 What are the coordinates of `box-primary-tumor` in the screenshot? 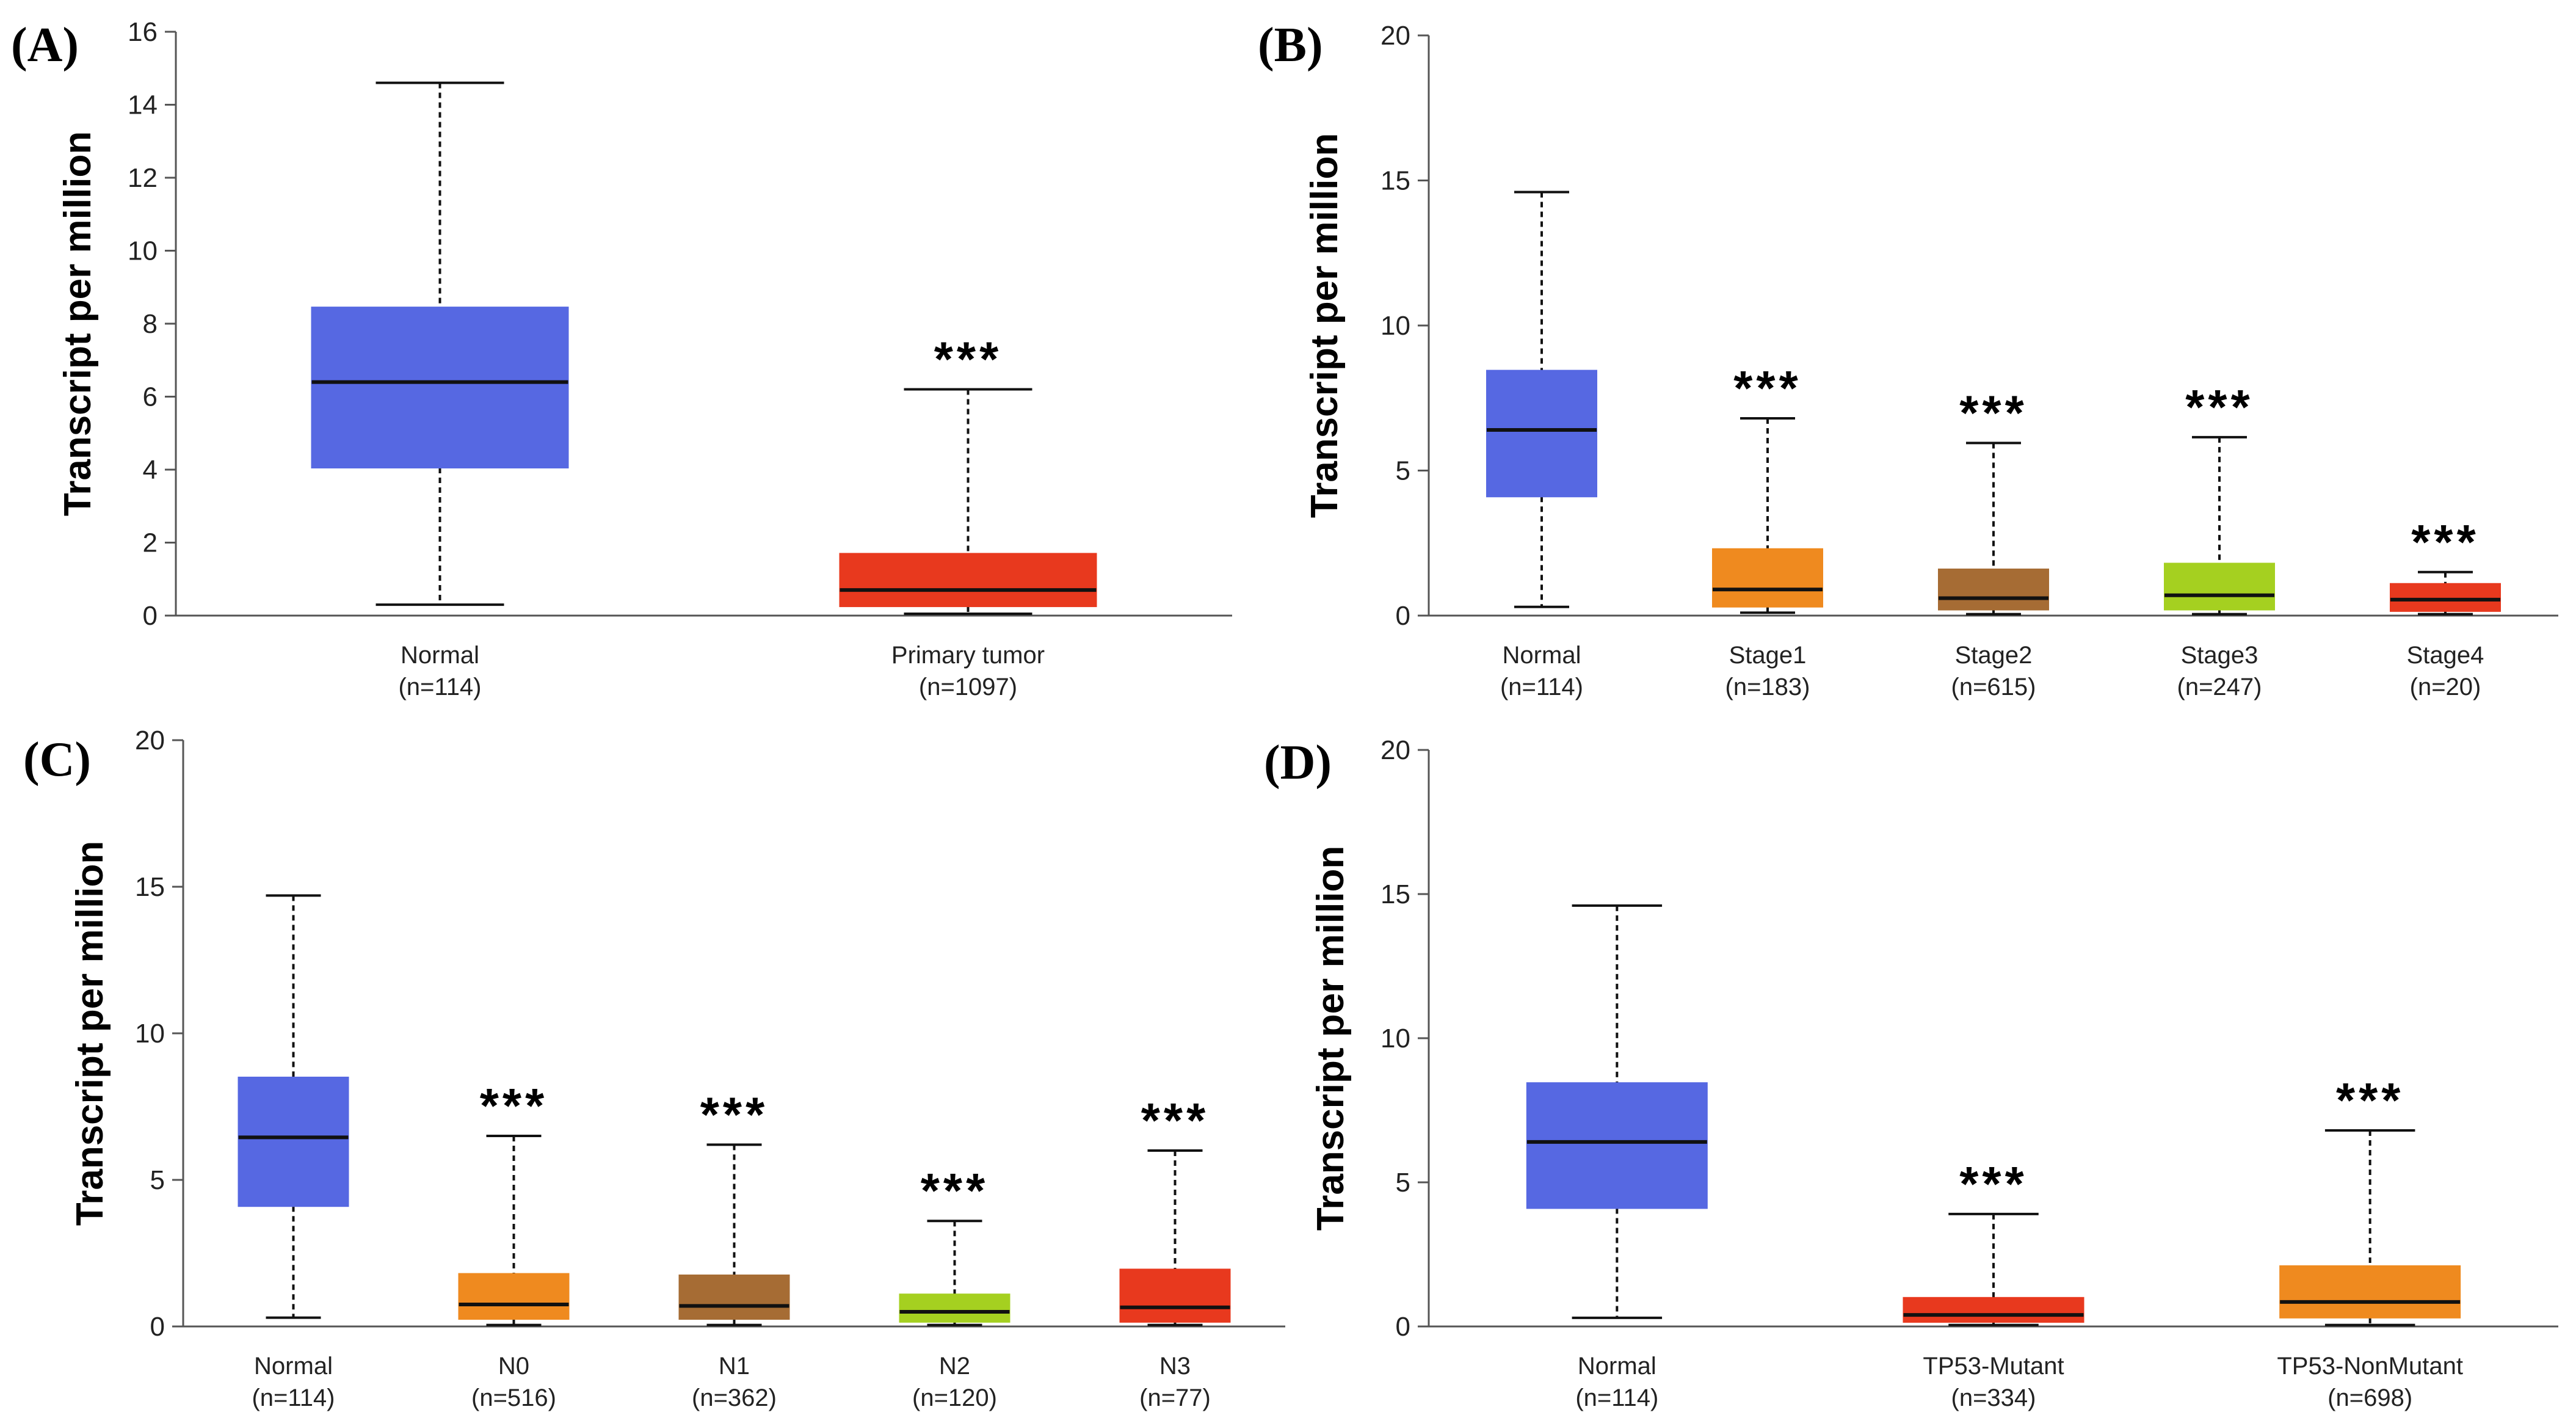 It's located at (968, 580).